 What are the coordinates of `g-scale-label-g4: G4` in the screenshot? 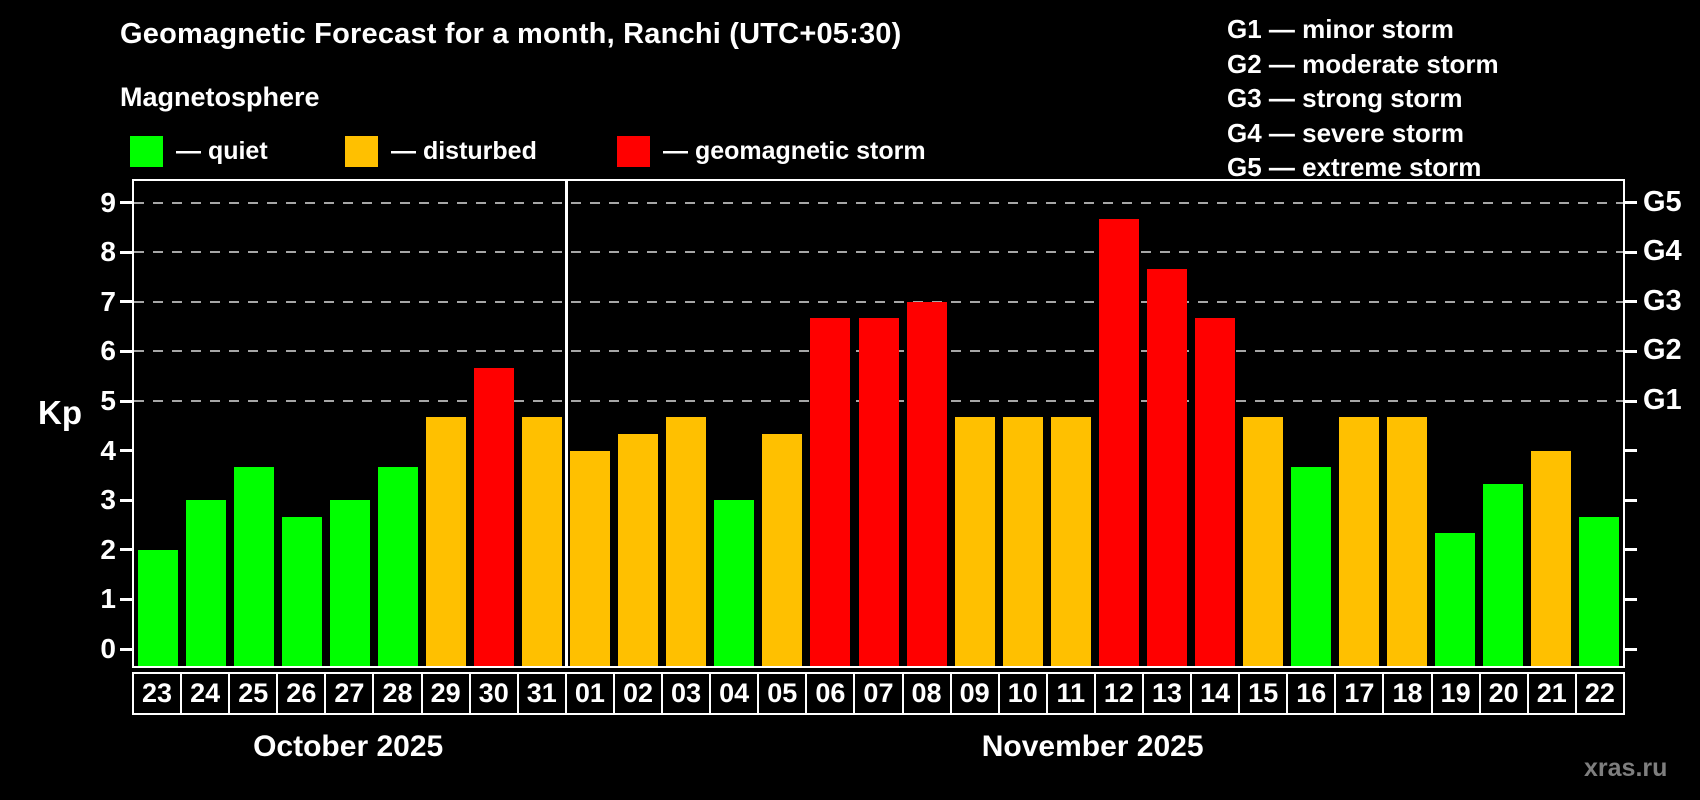 It's located at (1662, 251).